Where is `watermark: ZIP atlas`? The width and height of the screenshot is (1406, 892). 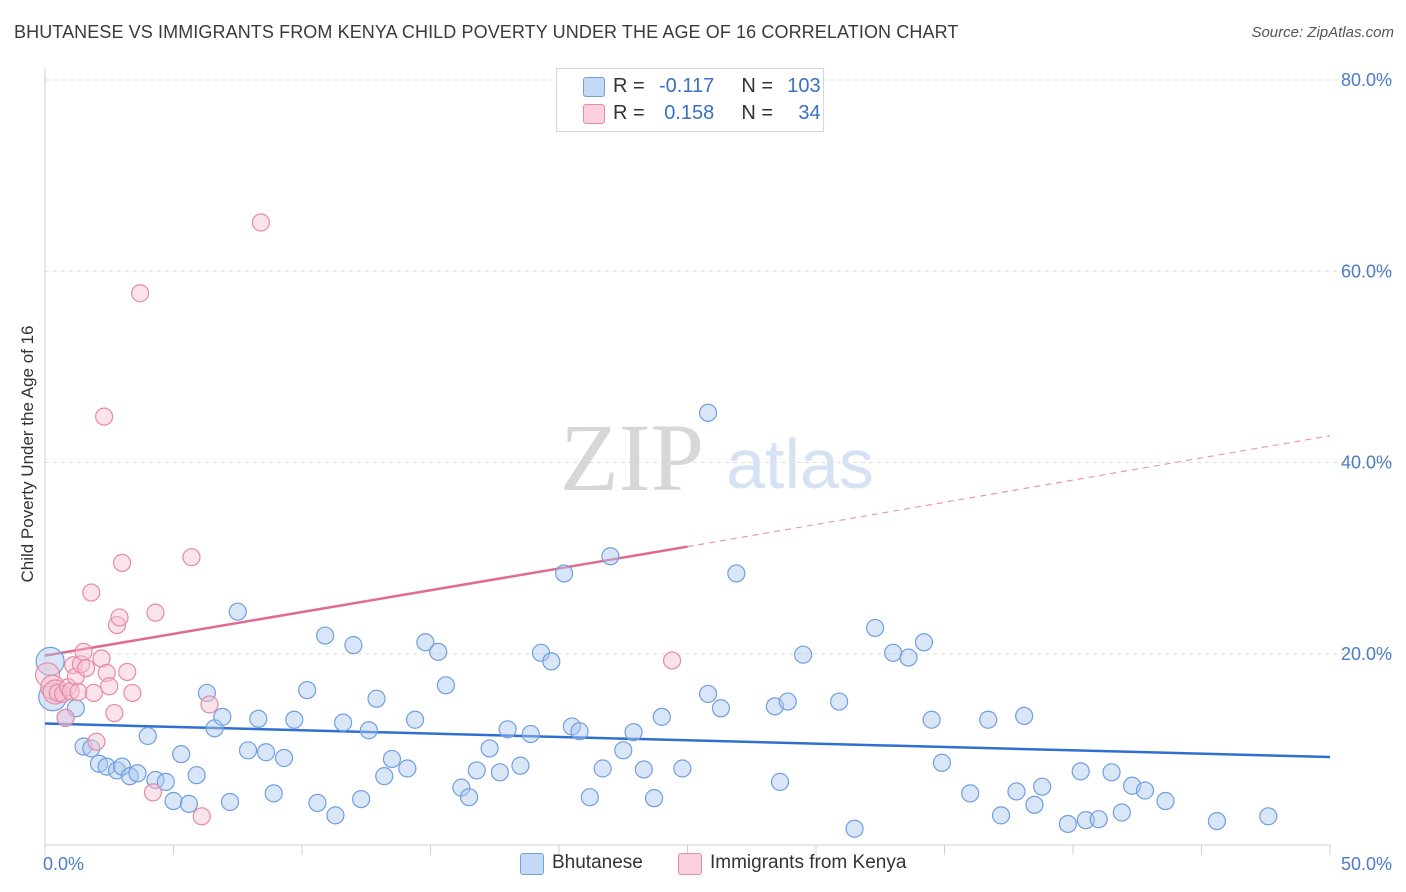
watermark: ZIP atlas is located at coordinates (717, 457).